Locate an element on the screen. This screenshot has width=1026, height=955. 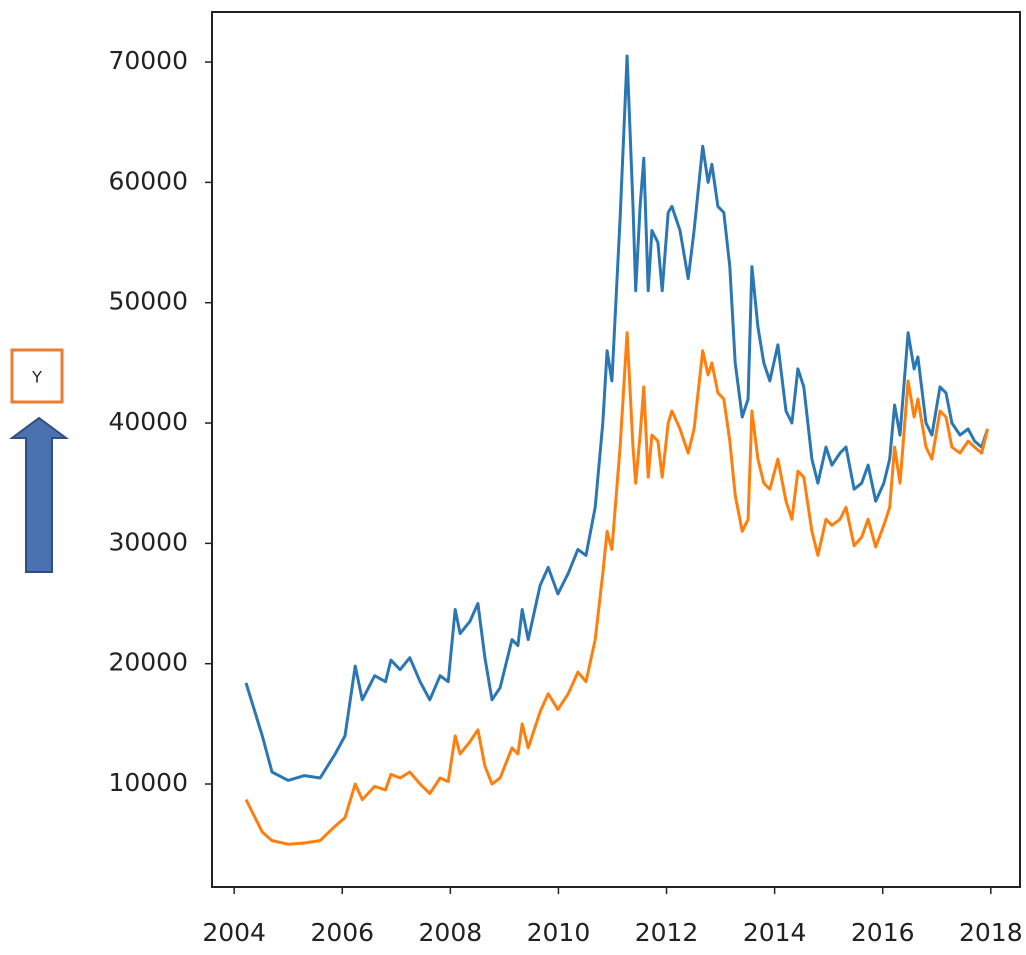
x-tick-label: 2016 is located at coordinates (883, 932).